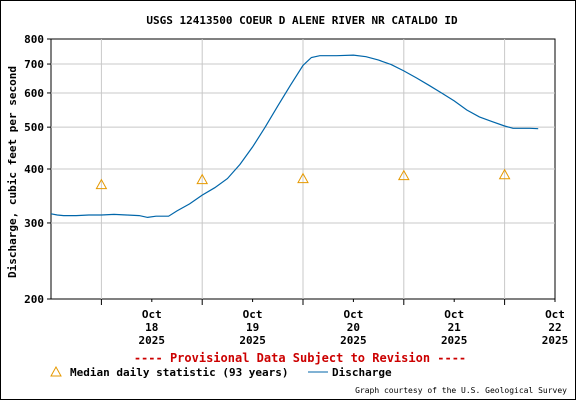  What do you see at coordinates (353, 327) in the screenshot?
I see `x-tick-label: 20` at bounding box center [353, 327].